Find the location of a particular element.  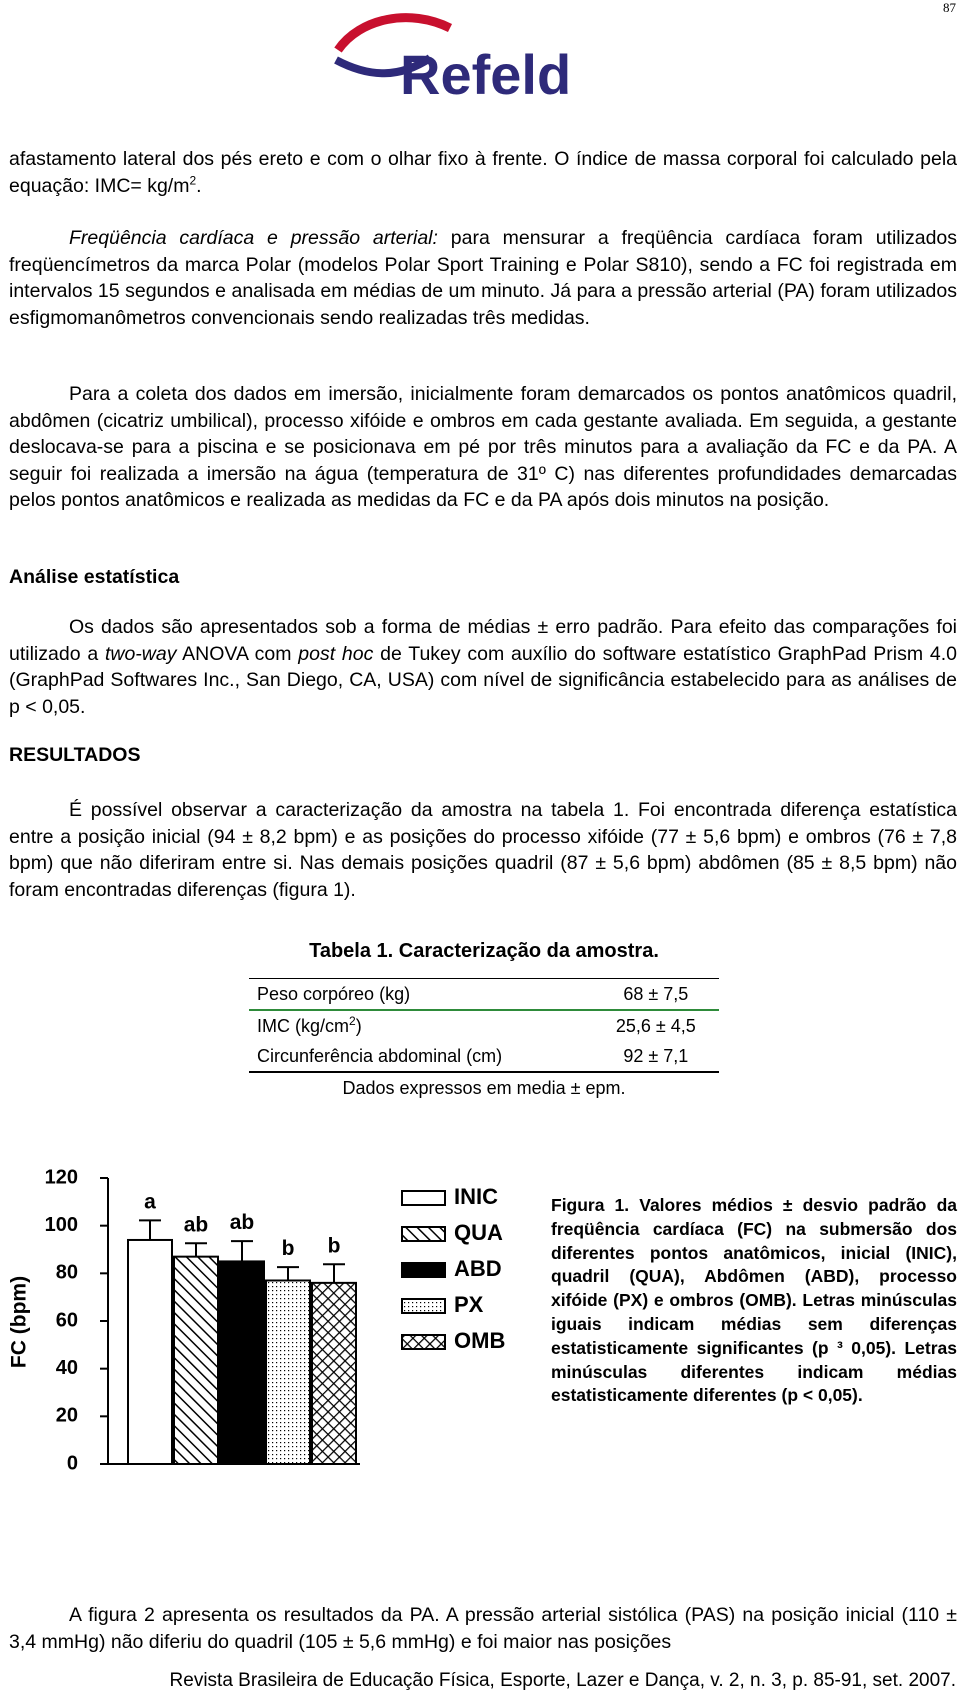

table-cell: Circunferência abdominal (cm) is located at coordinates (421, 1056).